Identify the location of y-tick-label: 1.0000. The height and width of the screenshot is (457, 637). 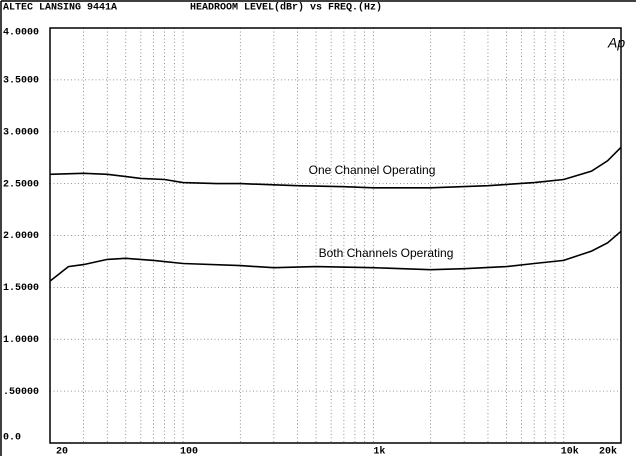
(21, 340).